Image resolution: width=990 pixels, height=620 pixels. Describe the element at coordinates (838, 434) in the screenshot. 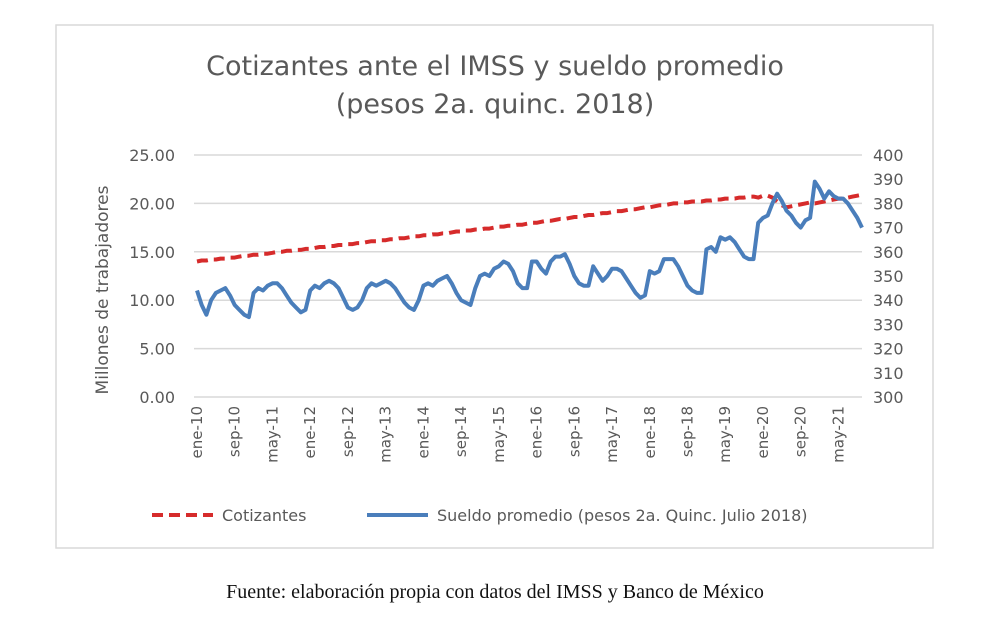

I see `x-tick-label: may-21` at that location.